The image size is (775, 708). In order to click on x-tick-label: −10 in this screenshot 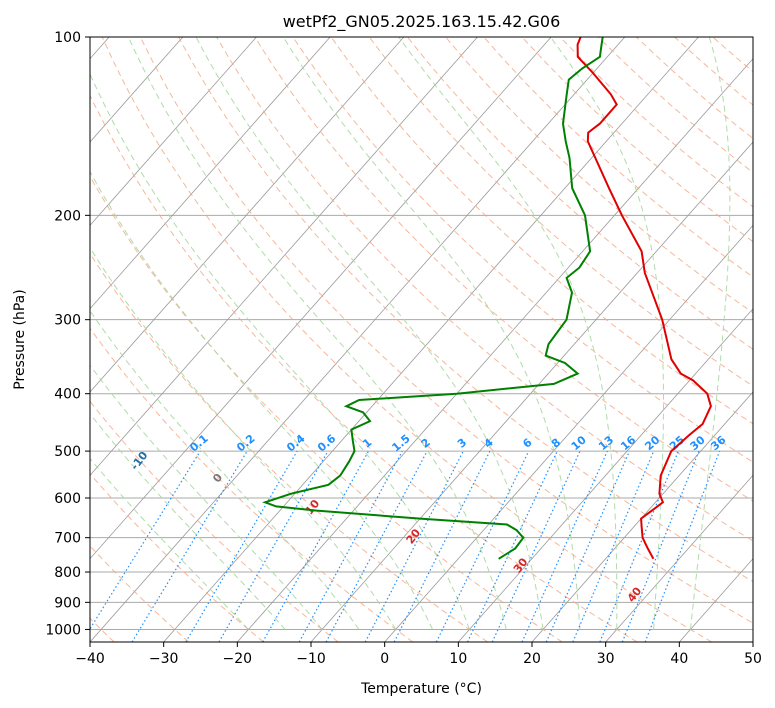, I will do `click(311, 659)`.